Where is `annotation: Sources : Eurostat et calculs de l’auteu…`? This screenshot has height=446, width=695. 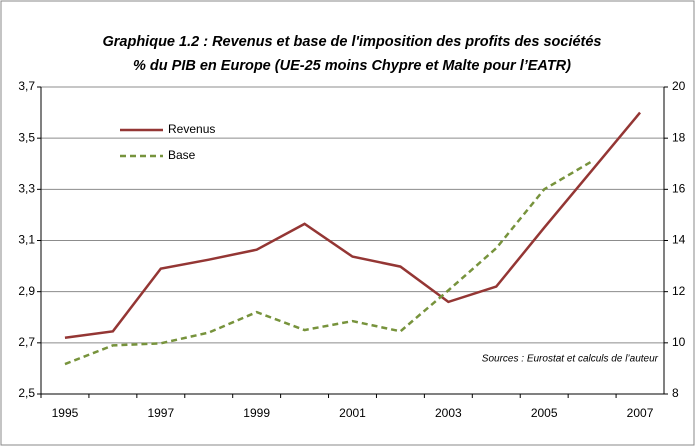
annotation: Sources : Eurostat et calculs de l’auteu… is located at coordinates (570, 359).